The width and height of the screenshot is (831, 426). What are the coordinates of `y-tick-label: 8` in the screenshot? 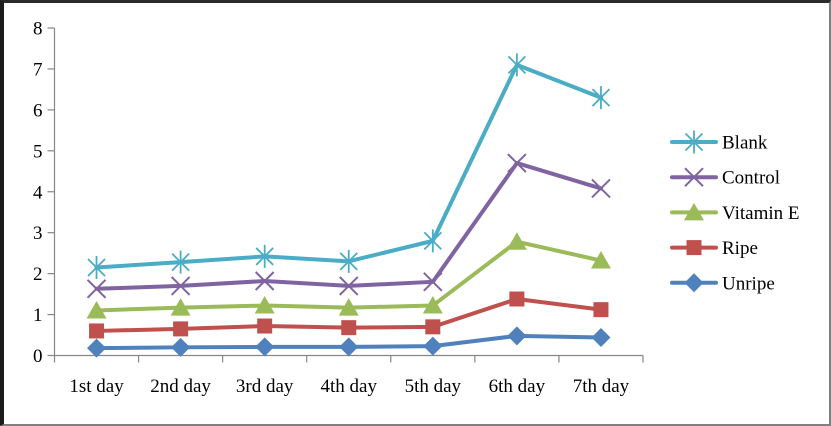 It's located at (38, 29).